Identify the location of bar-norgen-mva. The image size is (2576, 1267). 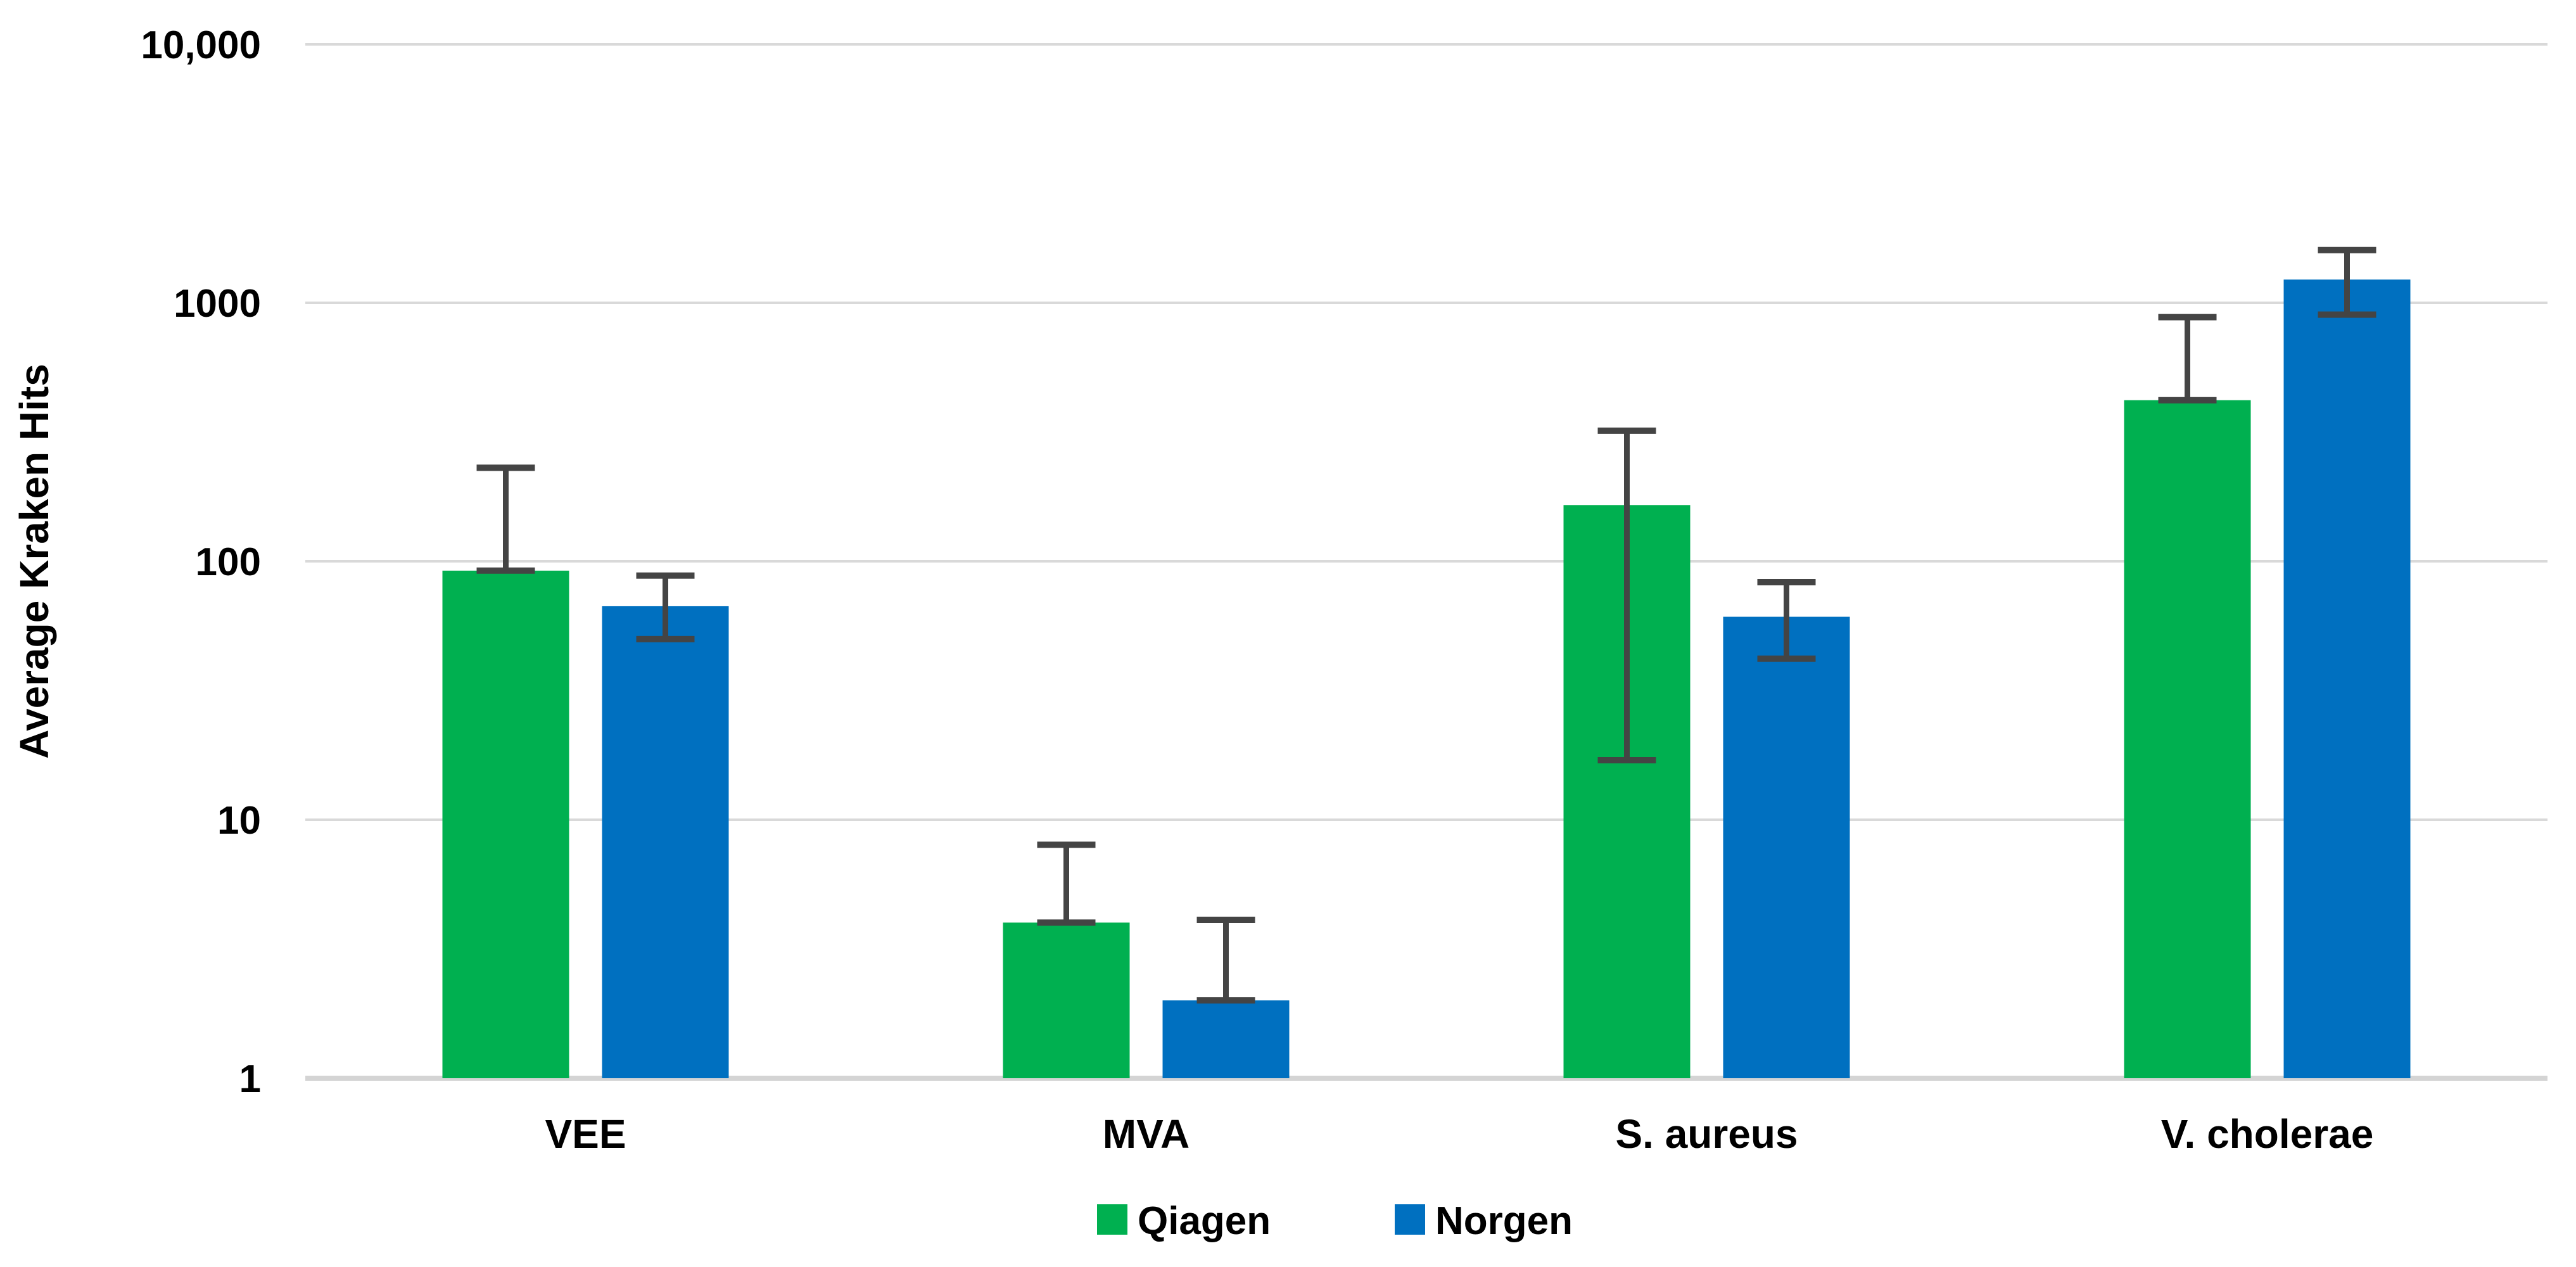
(1226, 1039).